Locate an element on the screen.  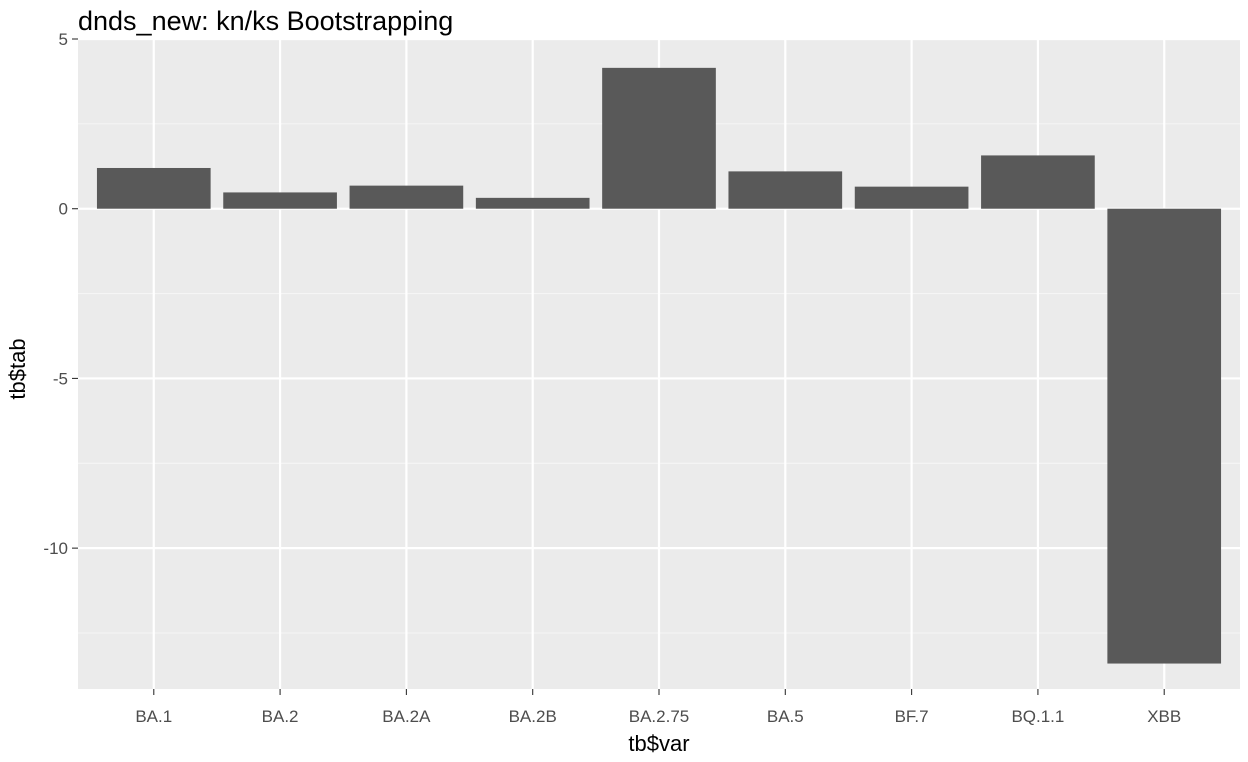
y-axis: 5 0 -5 -10 is located at coordinates (60, 294).